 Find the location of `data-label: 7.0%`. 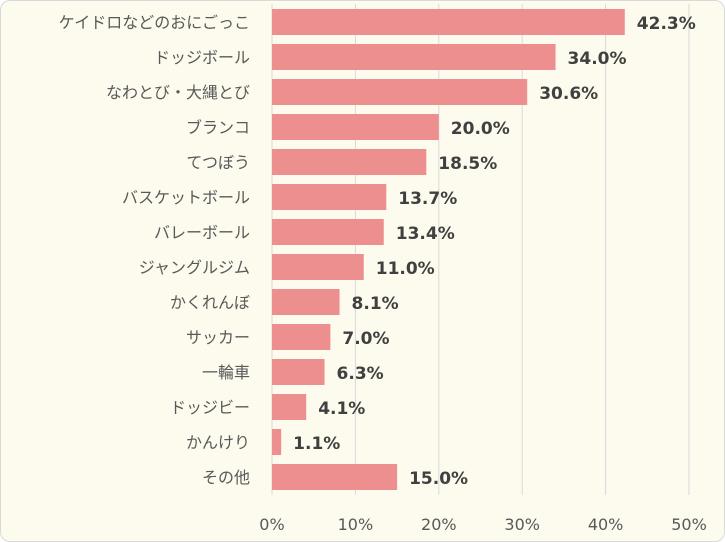

data-label: 7.0% is located at coordinates (365, 339).